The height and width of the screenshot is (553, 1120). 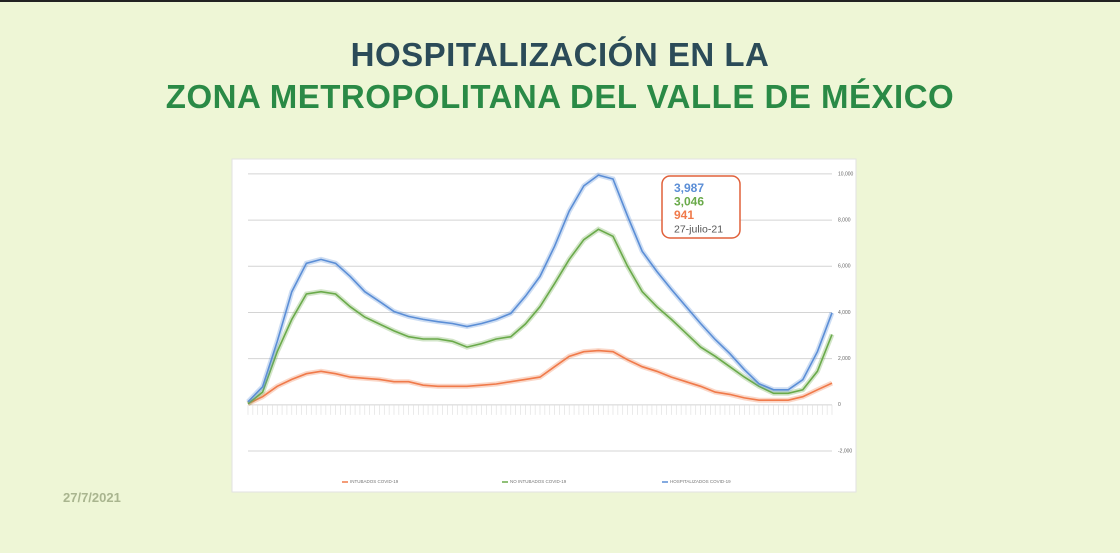 I want to click on legend-label: INTUBADOS COVID-19, so click(x=374, y=481).